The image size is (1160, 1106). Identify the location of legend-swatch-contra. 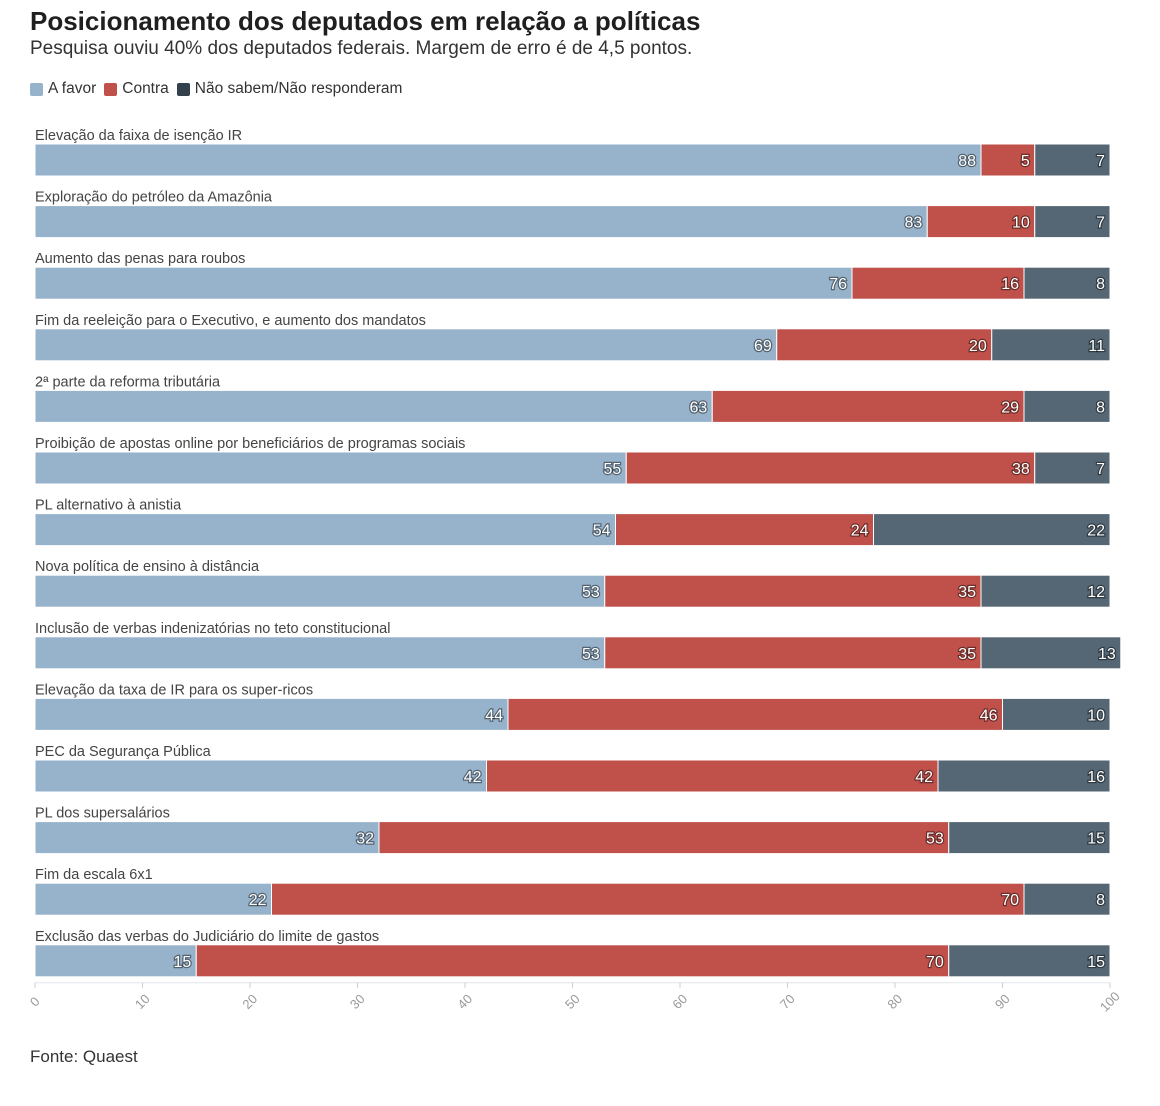
(111, 89).